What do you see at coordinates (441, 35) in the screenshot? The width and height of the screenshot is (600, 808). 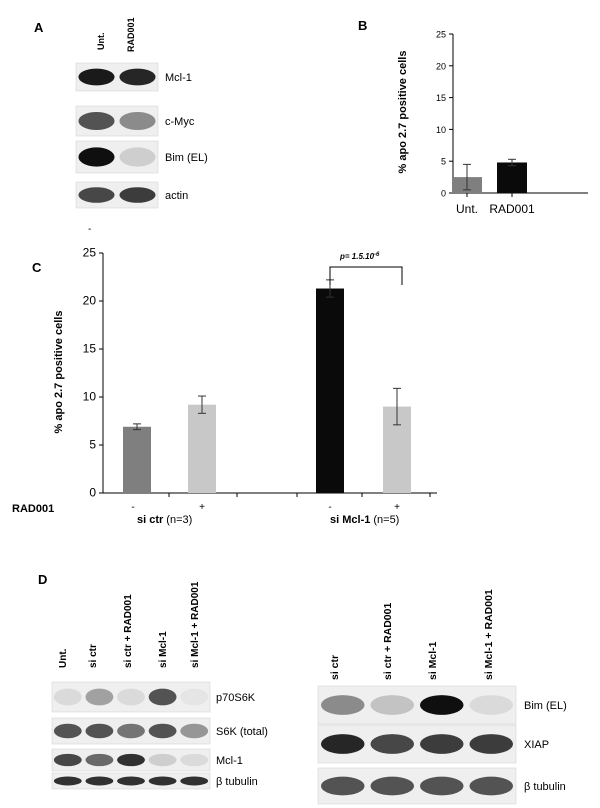 I see `panel-b-ytick-label: 25` at bounding box center [441, 35].